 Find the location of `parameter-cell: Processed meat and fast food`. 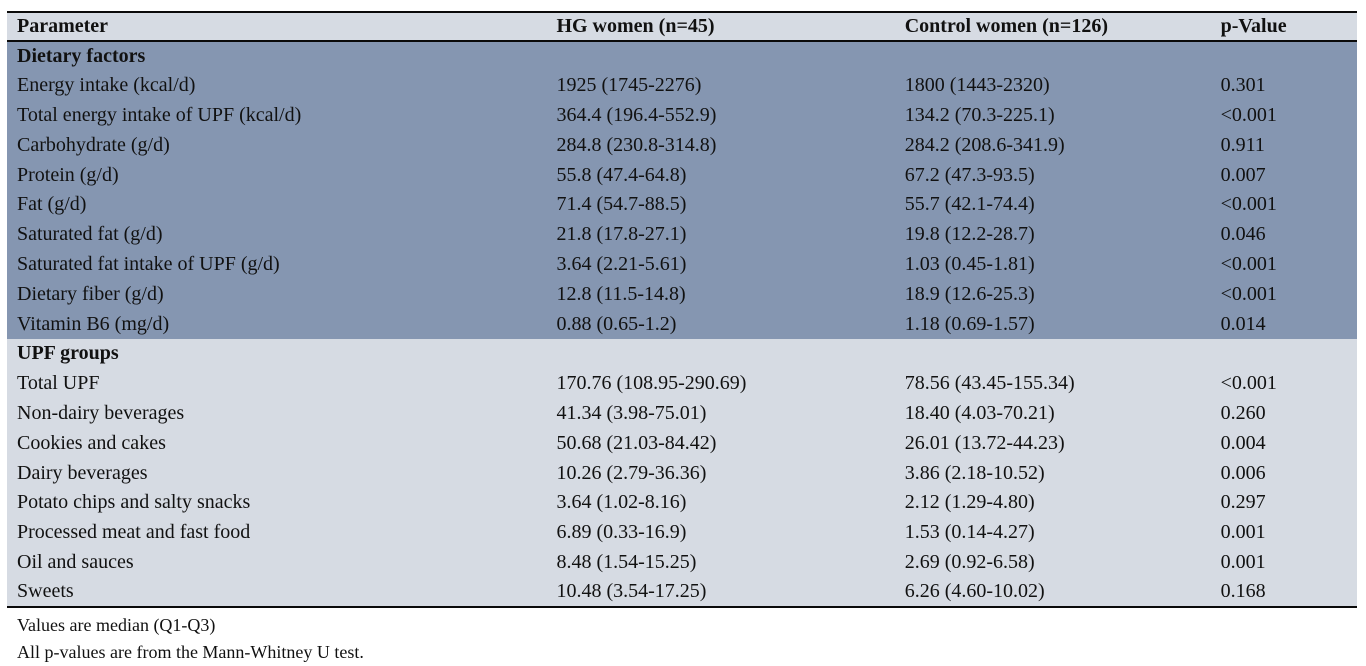

parameter-cell: Processed meat and fast food is located at coordinates (282, 532).